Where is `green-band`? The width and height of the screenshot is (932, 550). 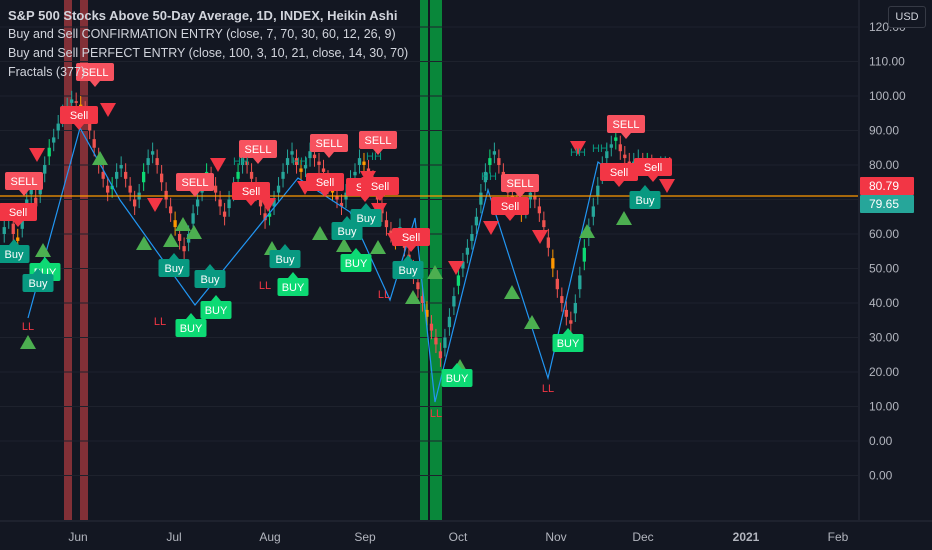 green-band is located at coordinates (424, 260).